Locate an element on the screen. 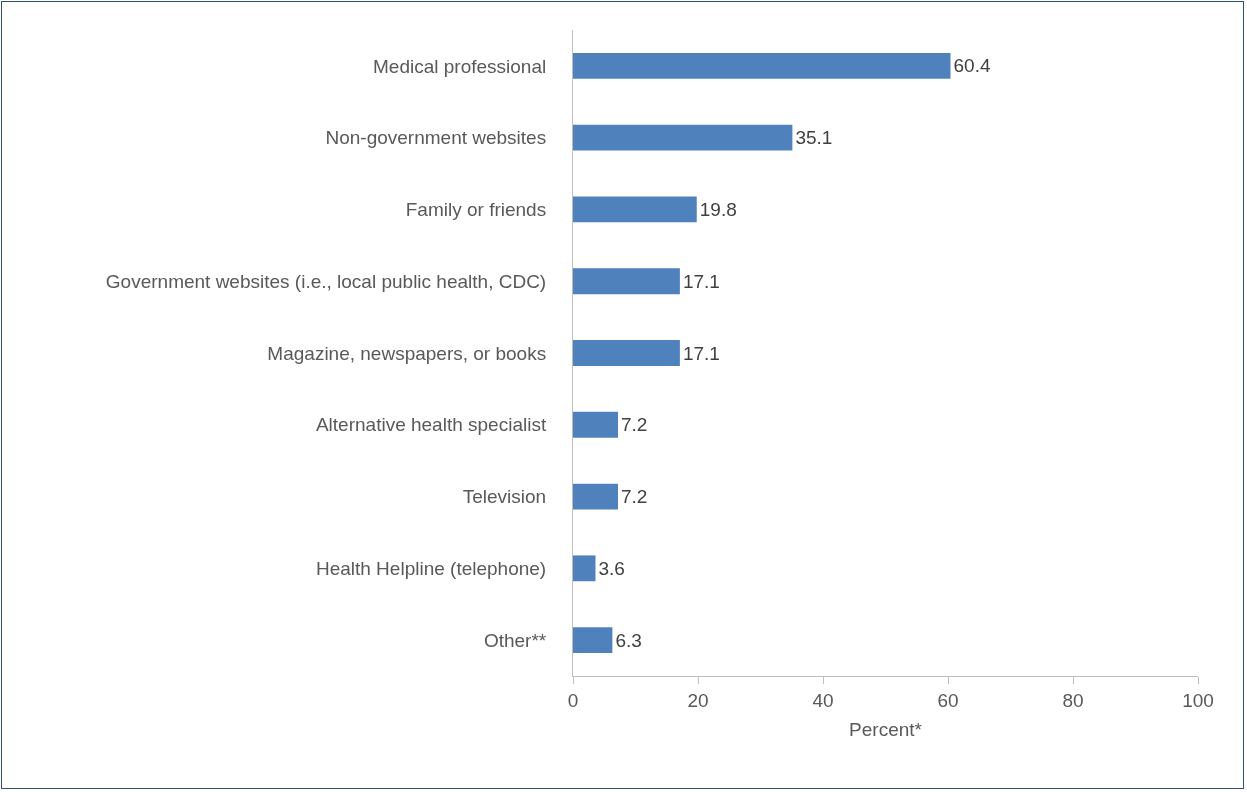  data-label: 19.8 is located at coordinates (718, 209).